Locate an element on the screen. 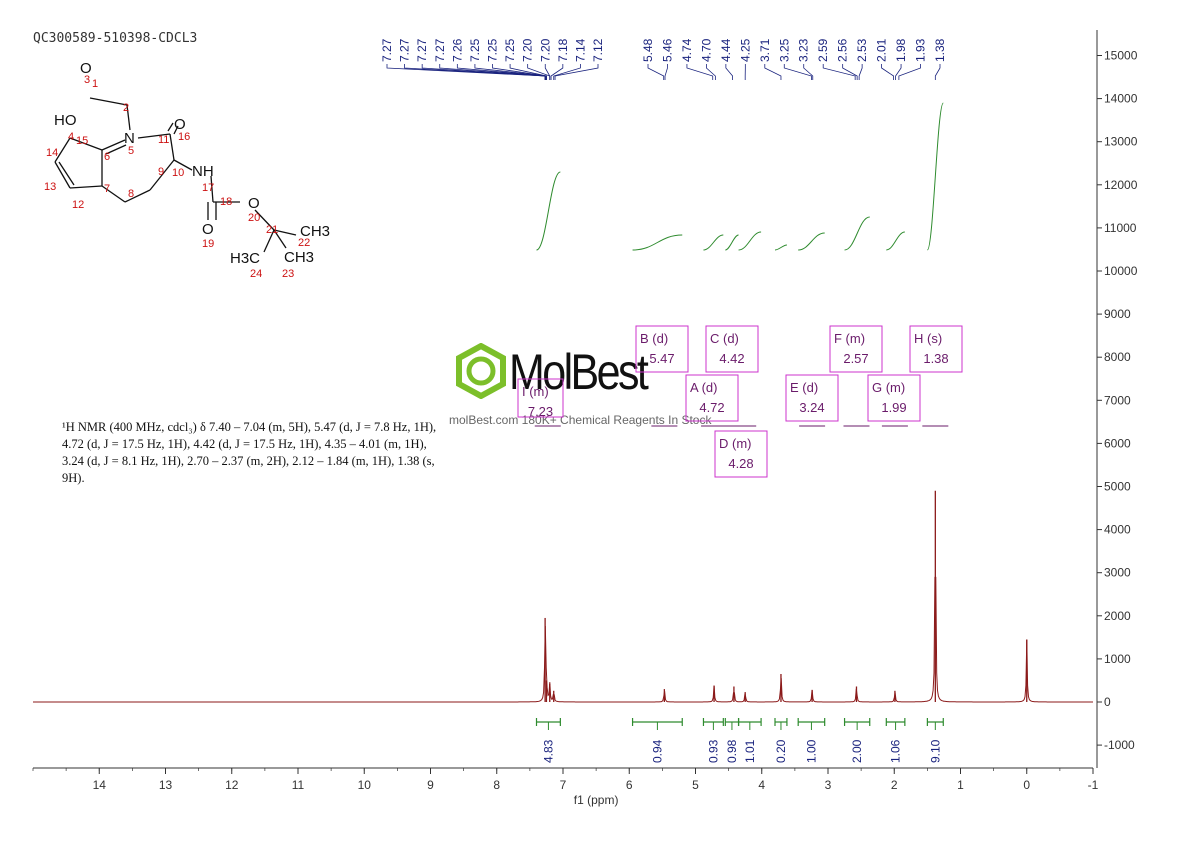 This screenshot has height=841, width=1190. atom-nh: NH is located at coordinates (203, 171).